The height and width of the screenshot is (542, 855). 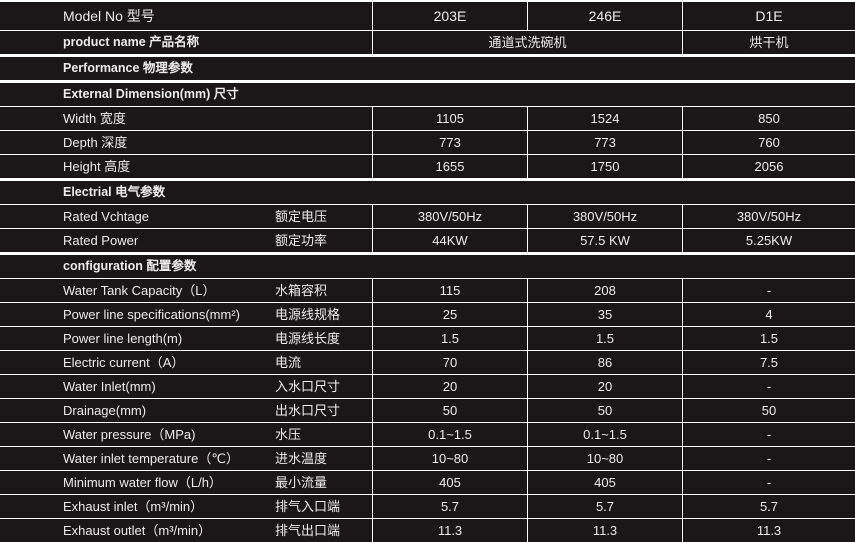 I want to click on table-row: Depth 深度 773 773 760, so click(x=427, y=142).